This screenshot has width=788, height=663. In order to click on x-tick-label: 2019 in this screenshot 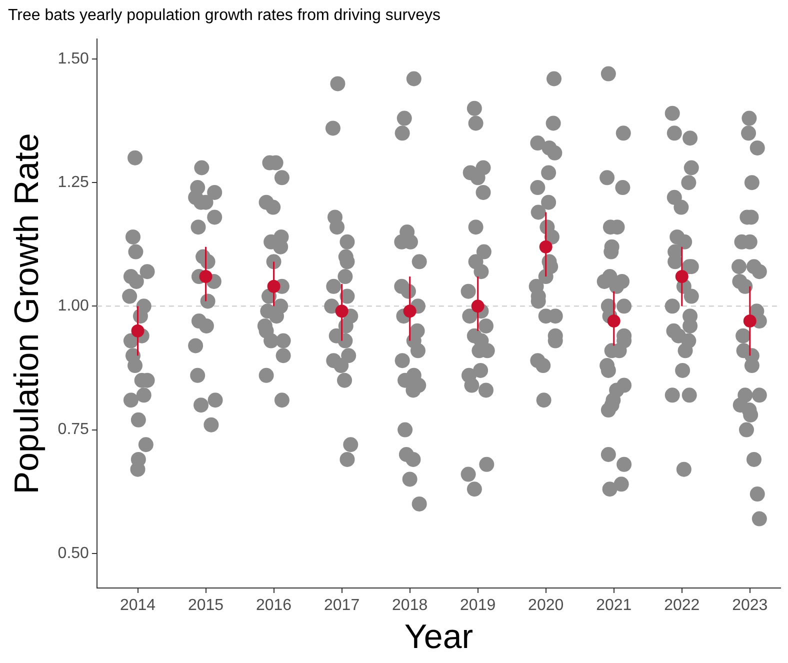, I will do `click(478, 605)`.